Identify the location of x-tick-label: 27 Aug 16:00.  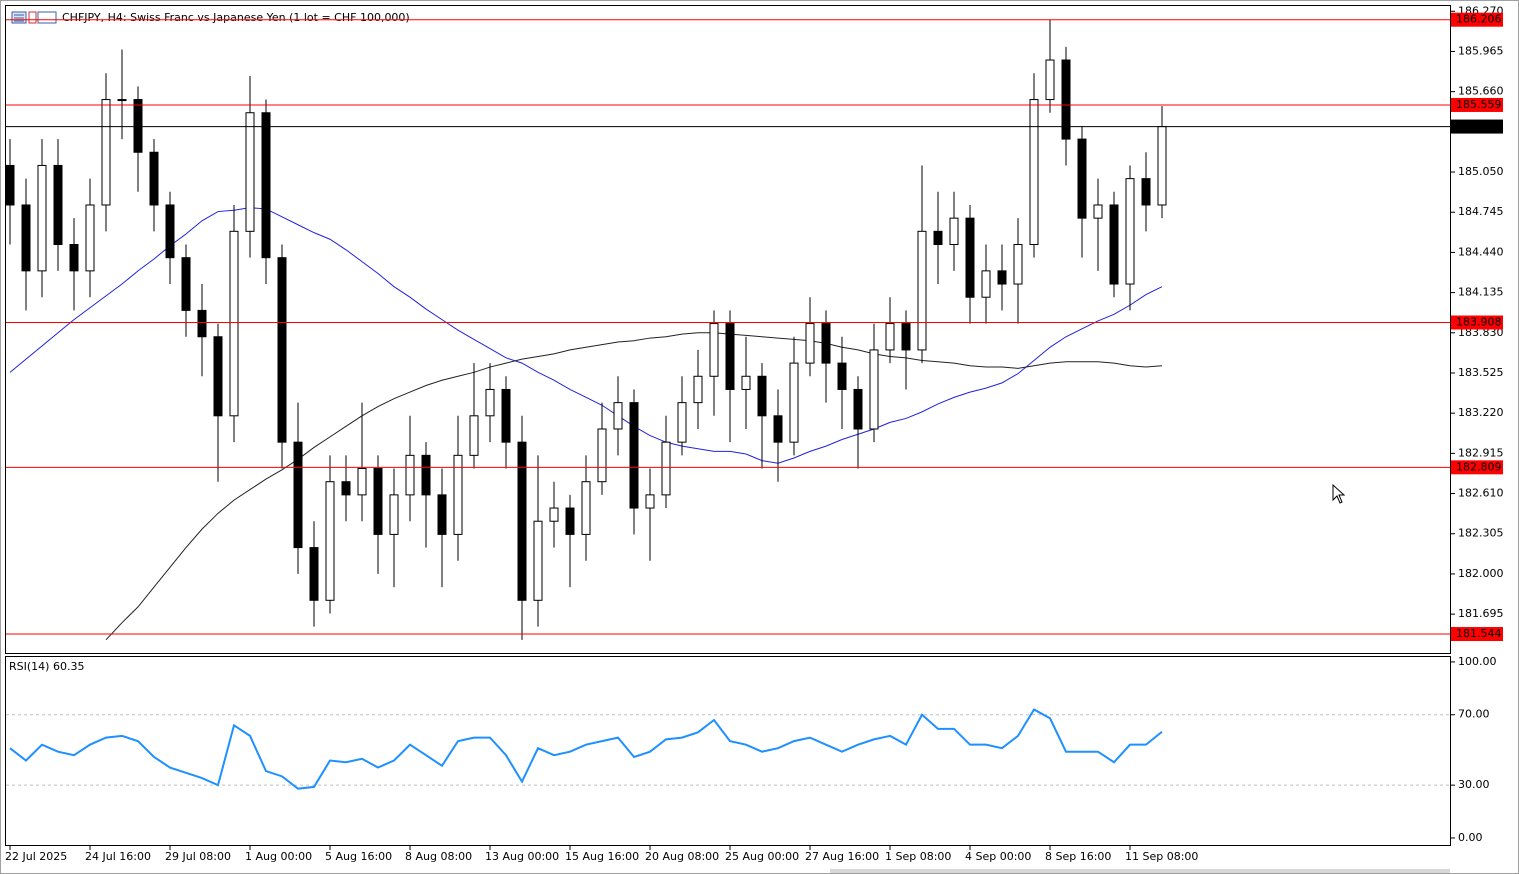
(842, 856).